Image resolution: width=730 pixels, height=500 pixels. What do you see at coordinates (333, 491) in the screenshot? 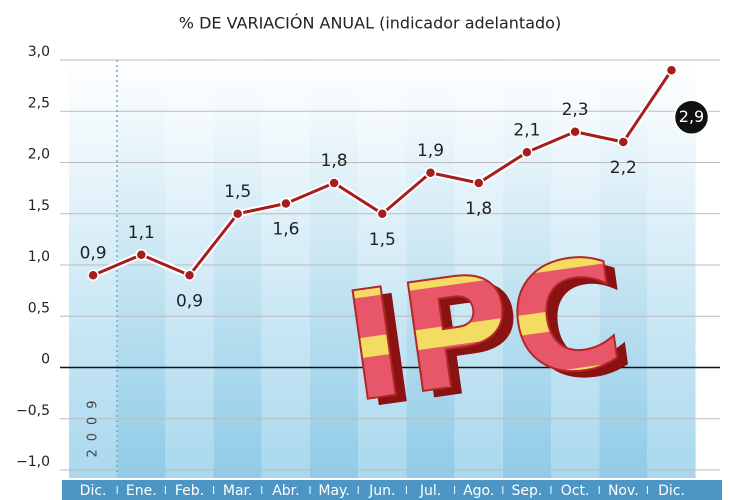
I see `x-tick-label: May.` at bounding box center [333, 491].